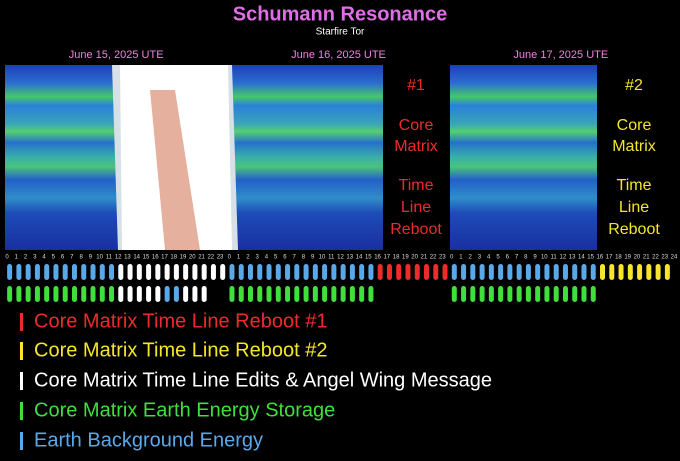 This screenshot has width=680, height=461. I want to click on annotation-text: Time, so click(416, 185).